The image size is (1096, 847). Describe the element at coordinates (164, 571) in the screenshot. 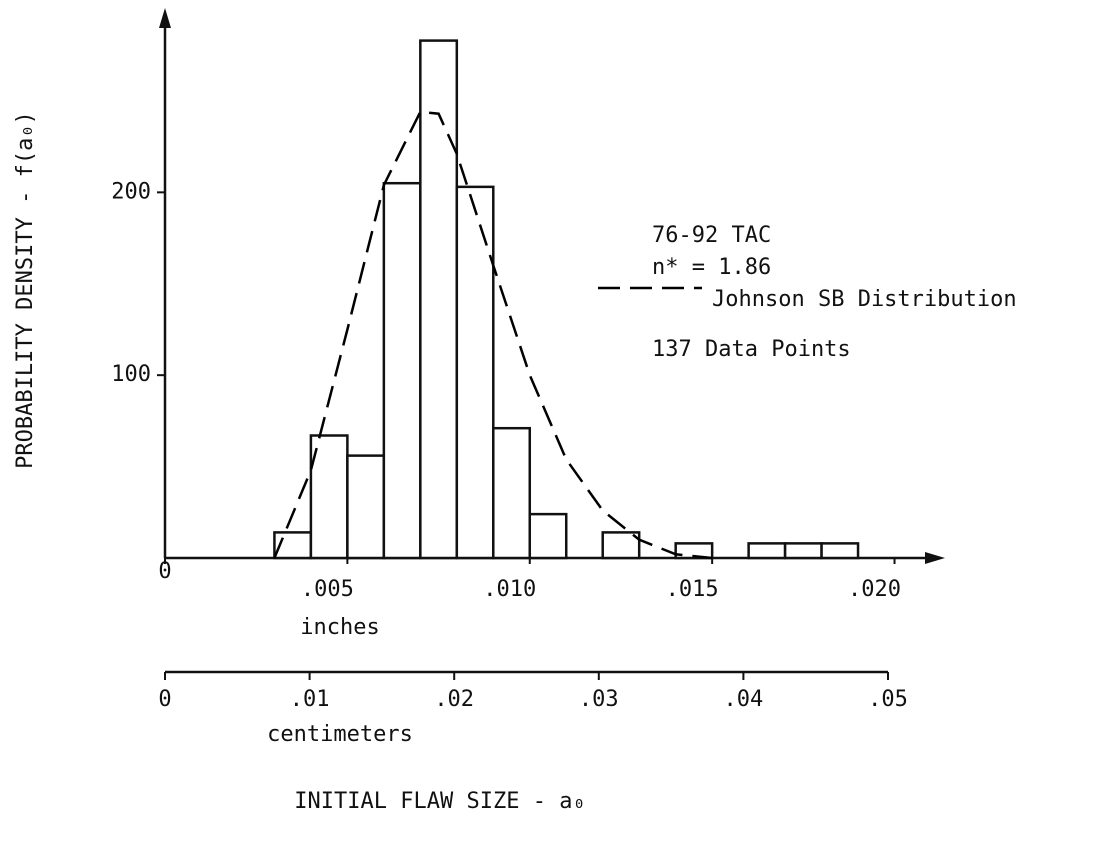

I see `x-tick-label: 0` at that location.